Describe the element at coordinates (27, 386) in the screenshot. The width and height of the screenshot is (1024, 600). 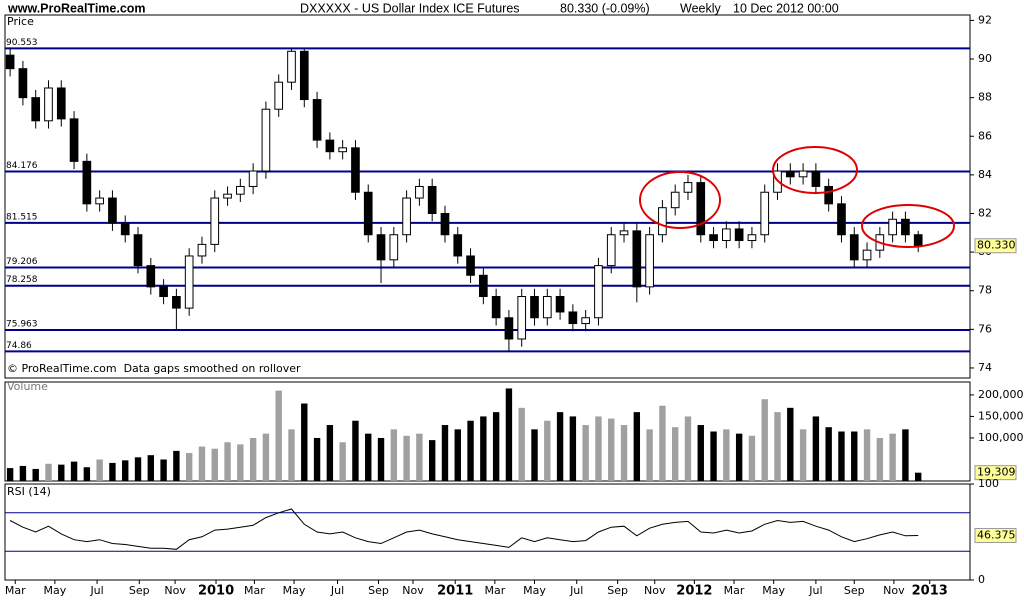
I see `panel-label: Volume` at that location.